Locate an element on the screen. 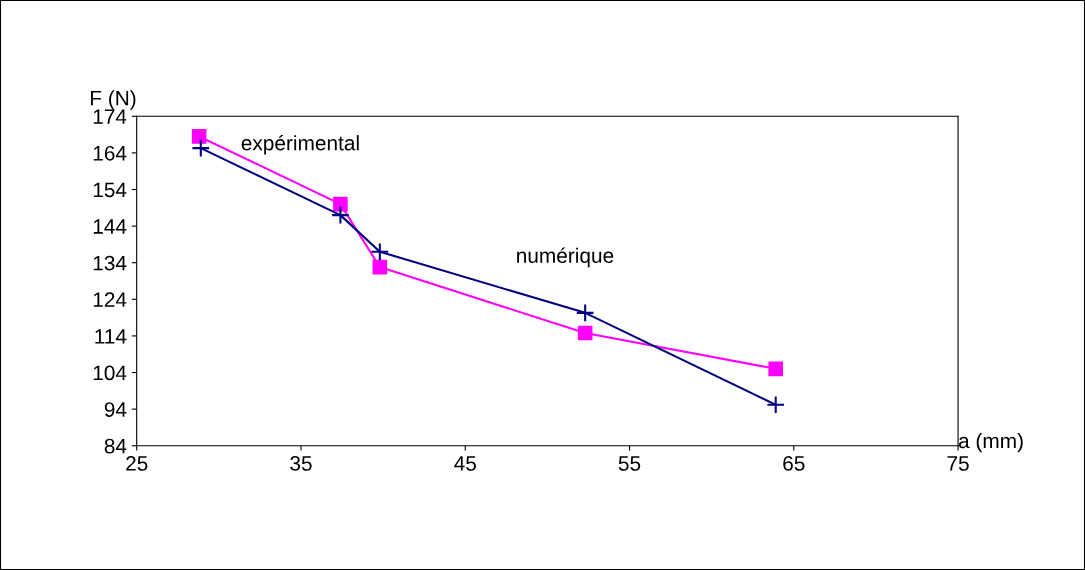 The width and height of the screenshot is (1085, 570). y-tick-label: 124 is located at coordinates (110, 299).